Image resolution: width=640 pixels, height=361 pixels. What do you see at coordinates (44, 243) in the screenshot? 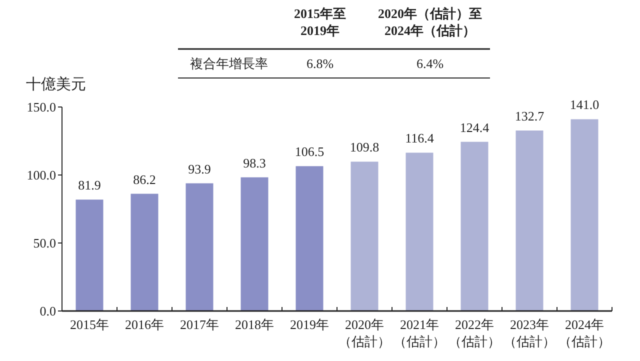
I see `y-tick-label: 50.0` at bounding box center [44, 243].